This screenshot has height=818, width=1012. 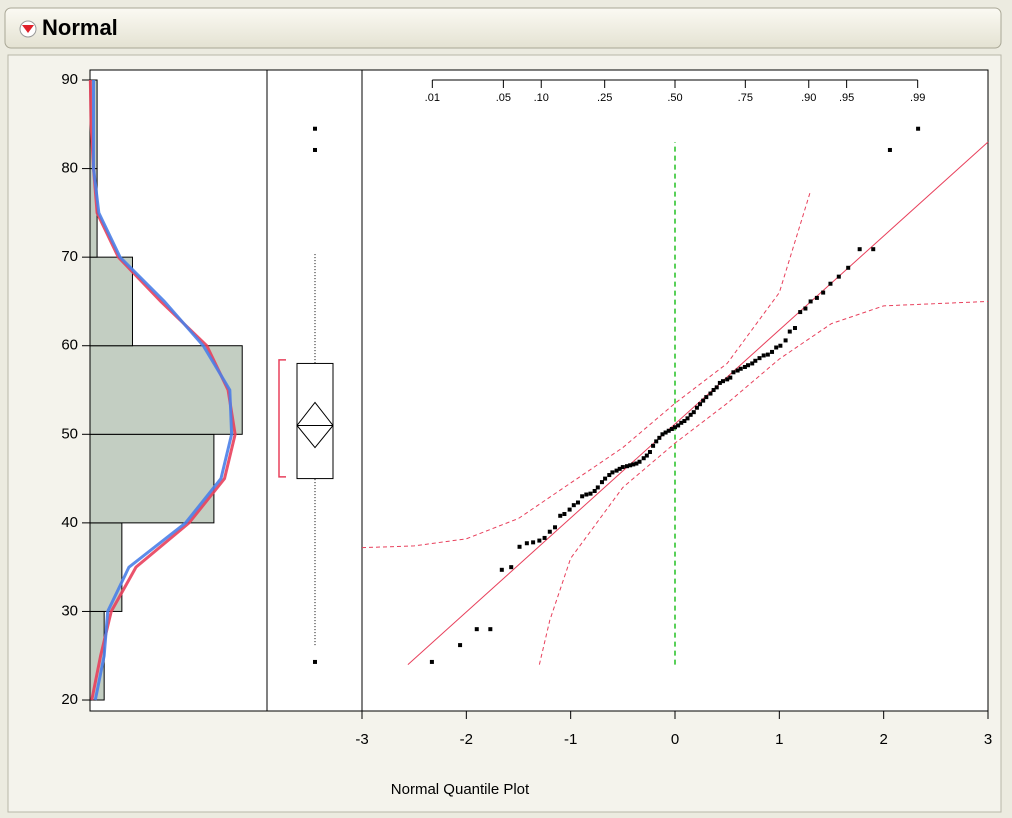 I want to click on probability-label: .01, so click(x=432, y=98).